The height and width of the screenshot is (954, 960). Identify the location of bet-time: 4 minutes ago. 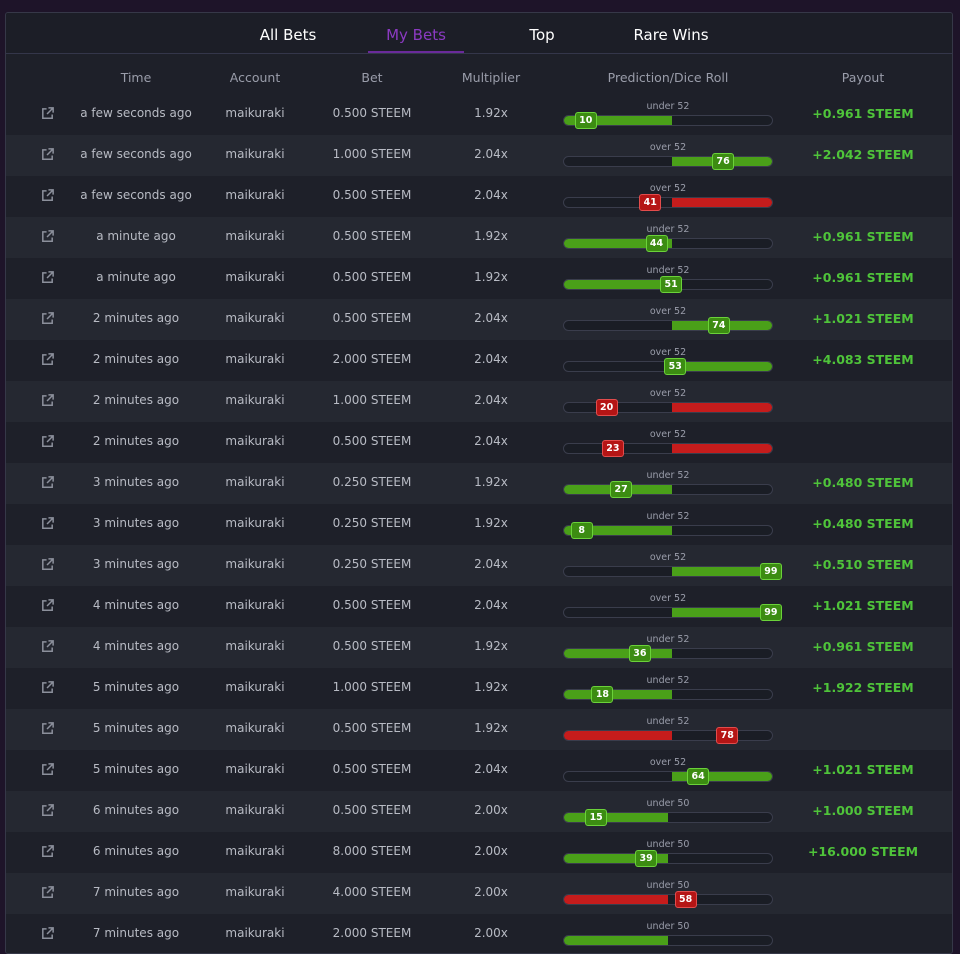
(136, 646).